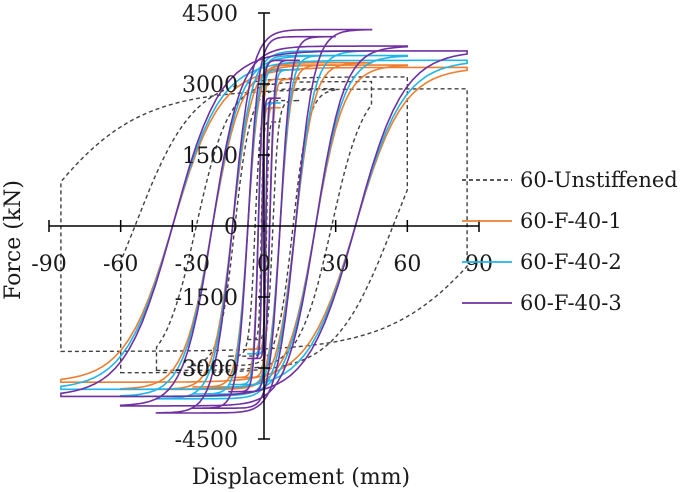 The image size is (685, 492). What do you see at coordinates (301, 477) in the screenshot?
I see `x-axis-title: Displacement (mm)` at bounding box center [301, 477].